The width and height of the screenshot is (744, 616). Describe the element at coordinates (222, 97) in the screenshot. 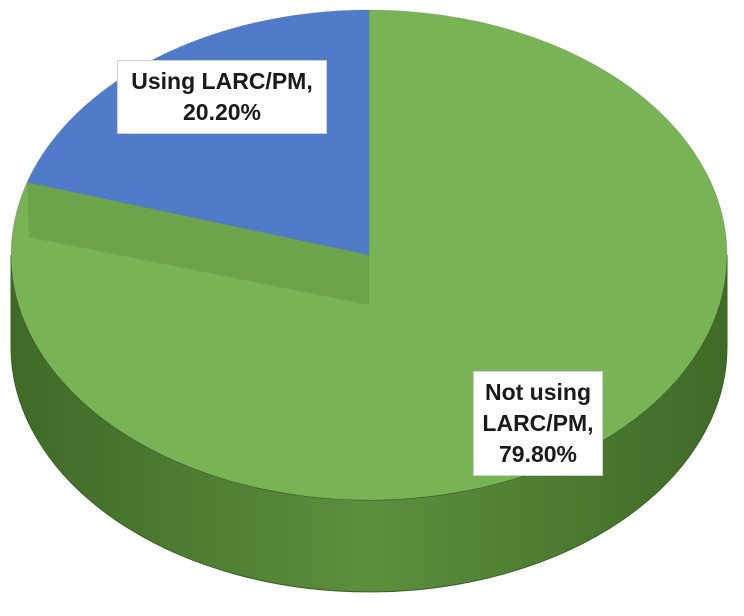

I see `data-label: Using LARC/PM, 20.20%` at that location.